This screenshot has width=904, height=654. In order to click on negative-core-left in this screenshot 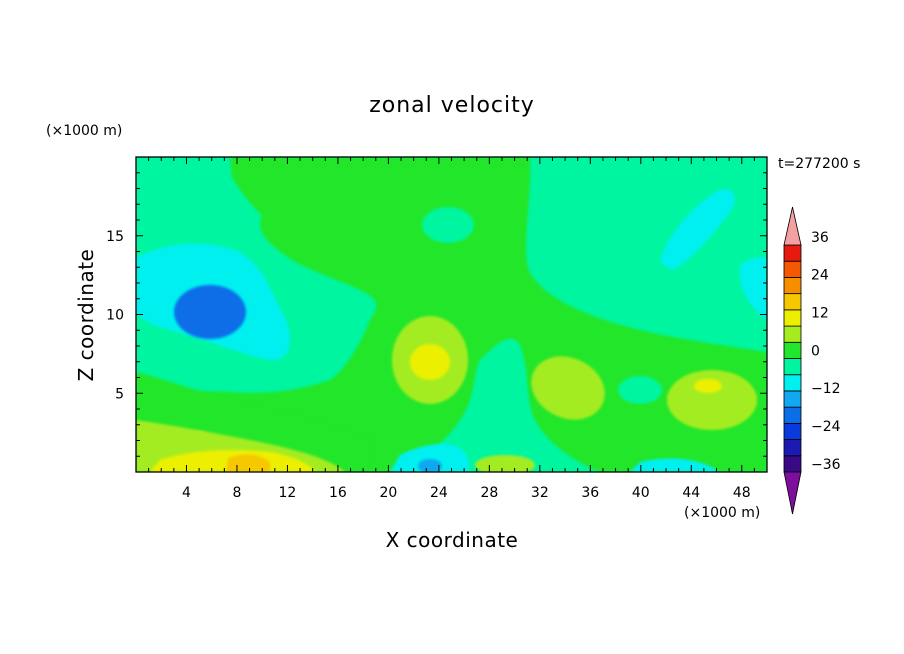, I will do `click(210, 312)`.